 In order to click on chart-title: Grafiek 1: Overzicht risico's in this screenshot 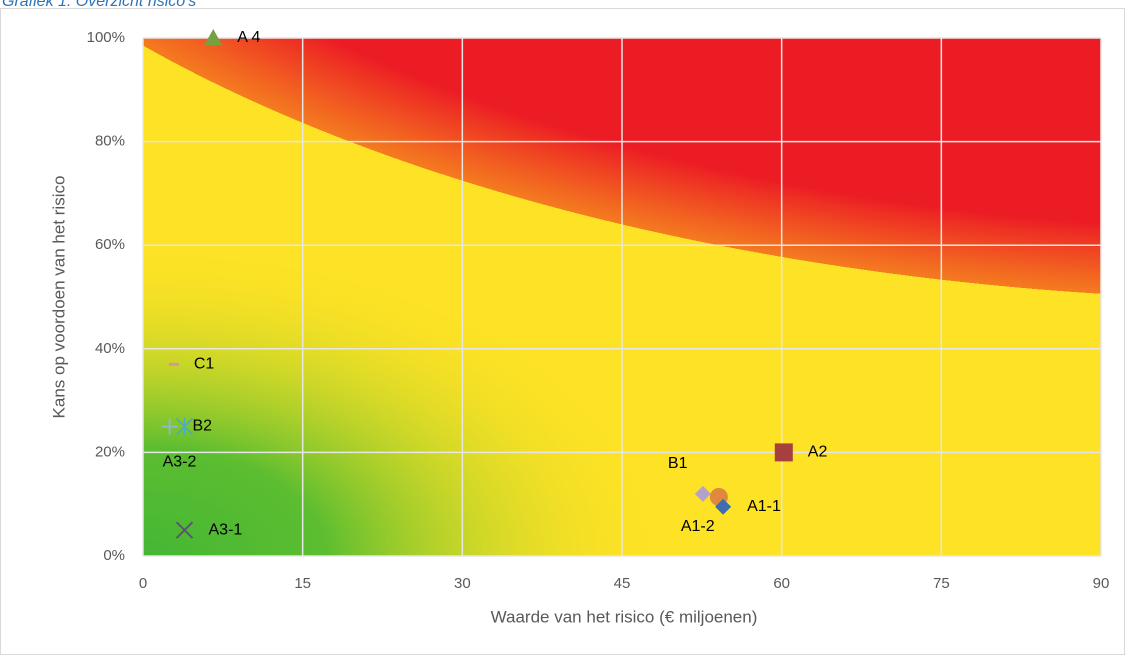, I will do `click(99, 5)`.